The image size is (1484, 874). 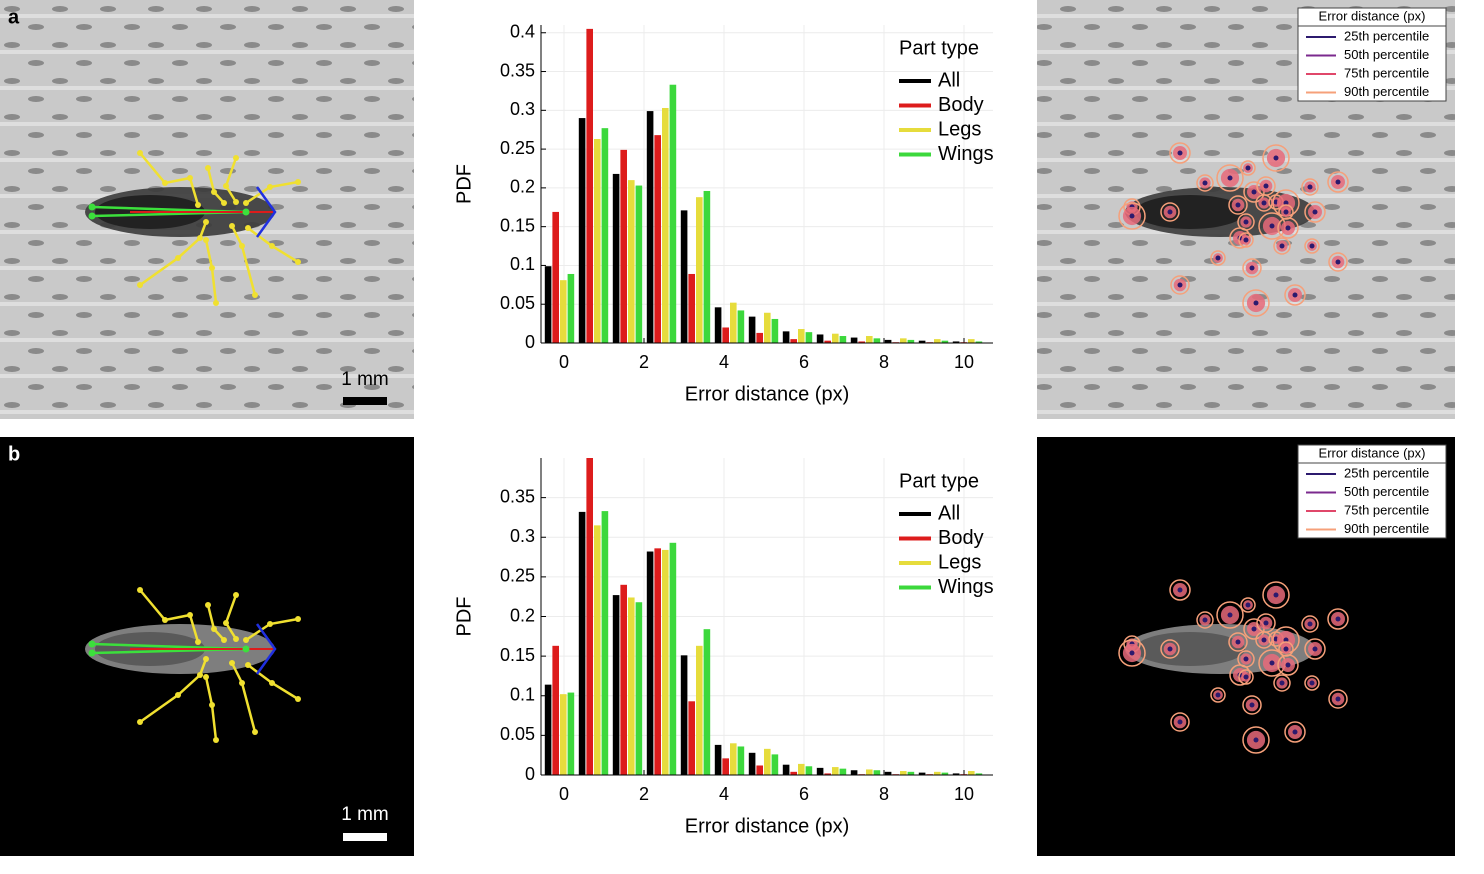 What do you see at coordinates (1386, 509) in the screenshot?
I see `overlay-legend-label: 75th percentile` at bounding box center [1386, 509].